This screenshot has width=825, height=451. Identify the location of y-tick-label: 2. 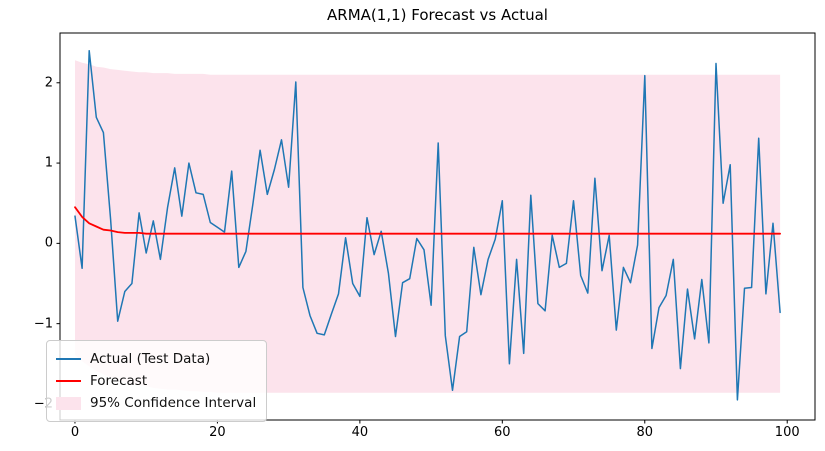
(48, 83).